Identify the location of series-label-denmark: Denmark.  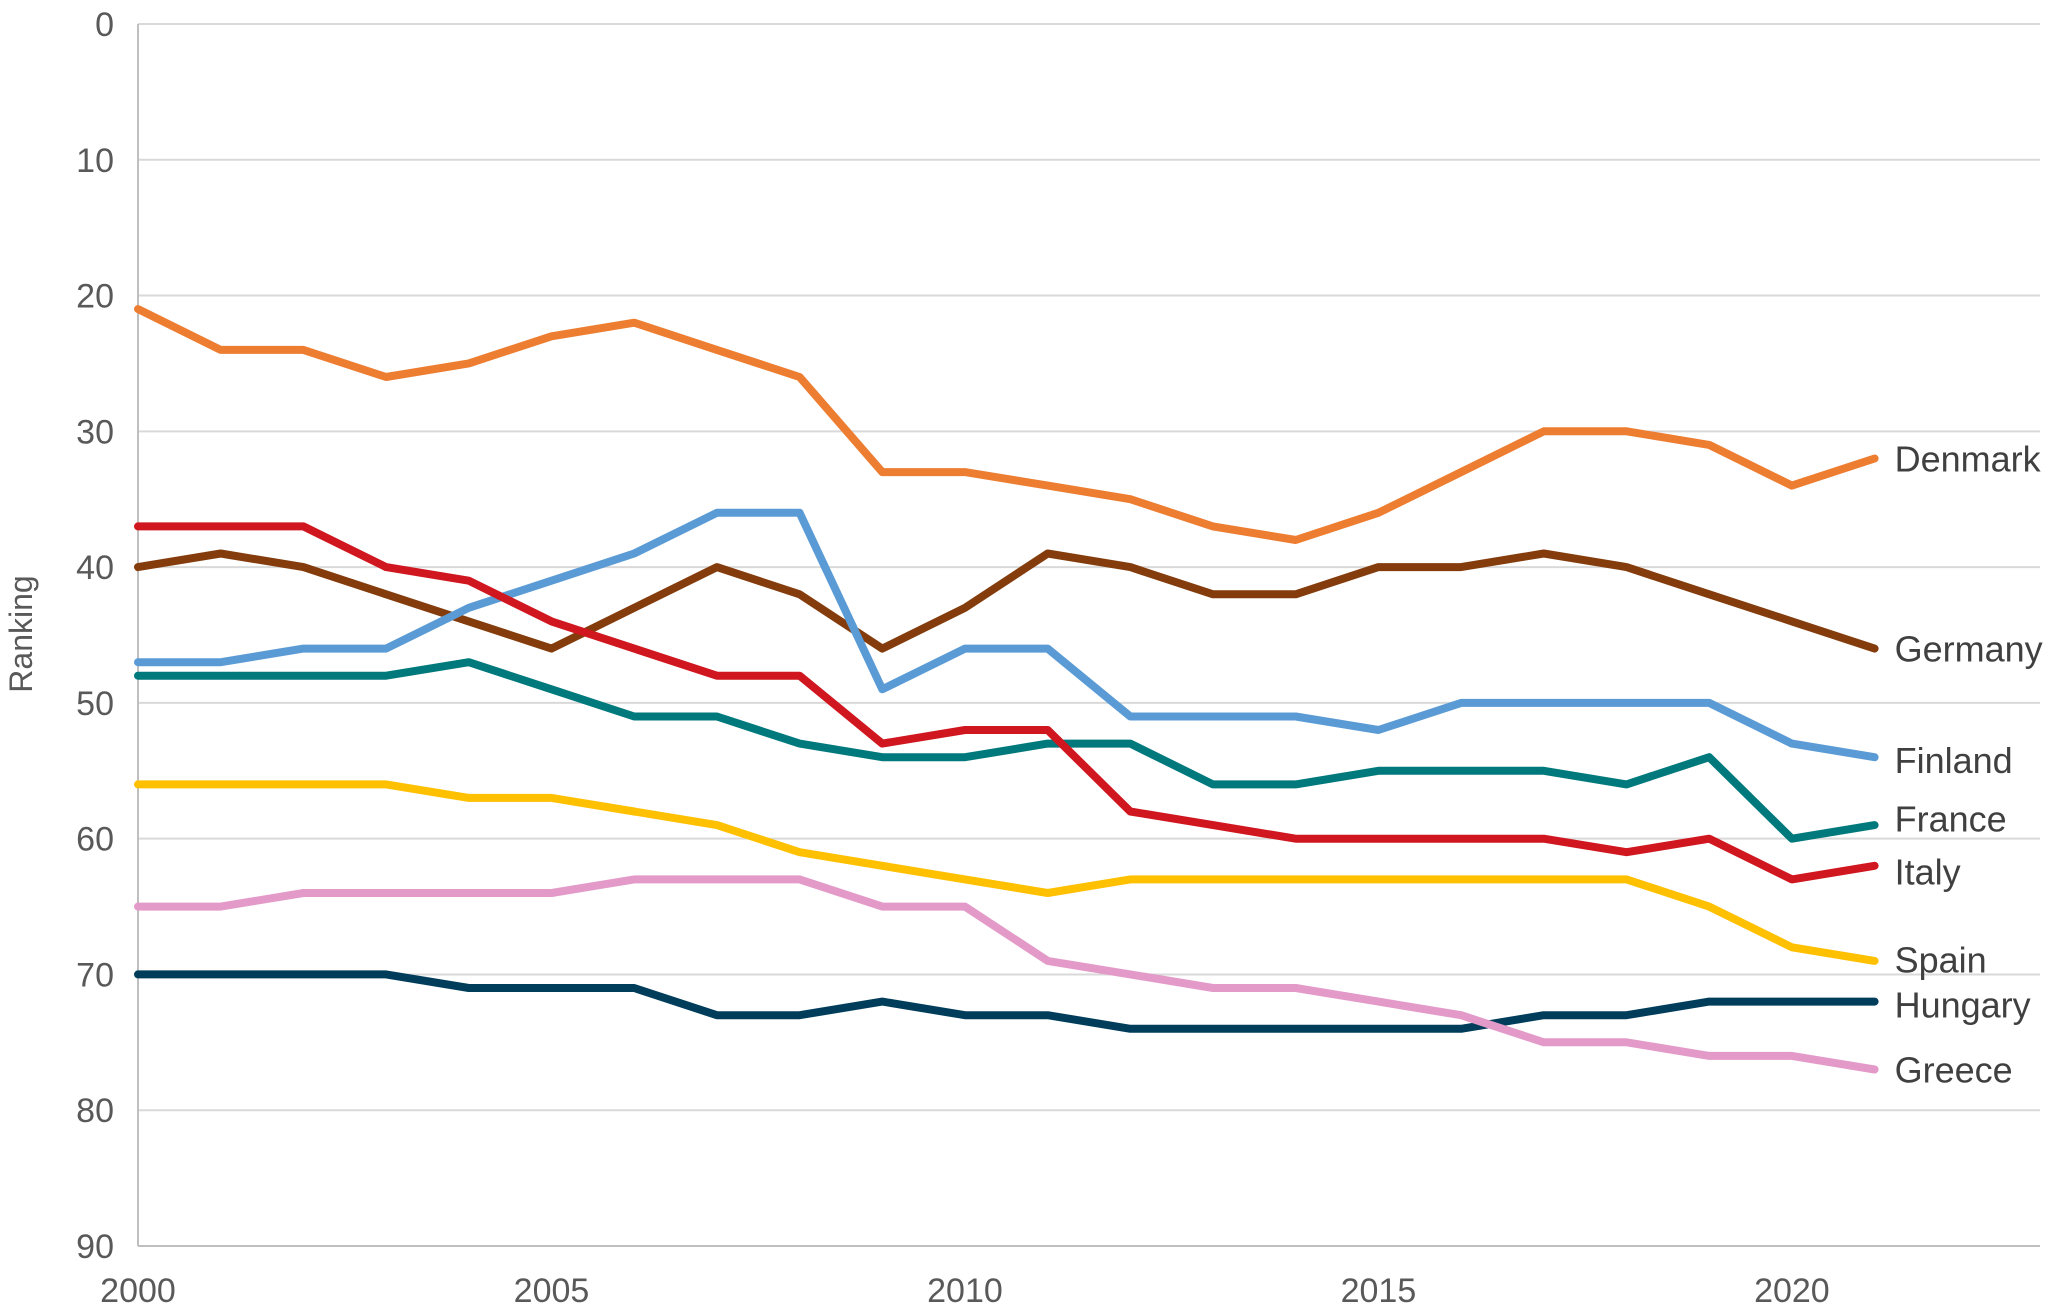
(1968, 458).